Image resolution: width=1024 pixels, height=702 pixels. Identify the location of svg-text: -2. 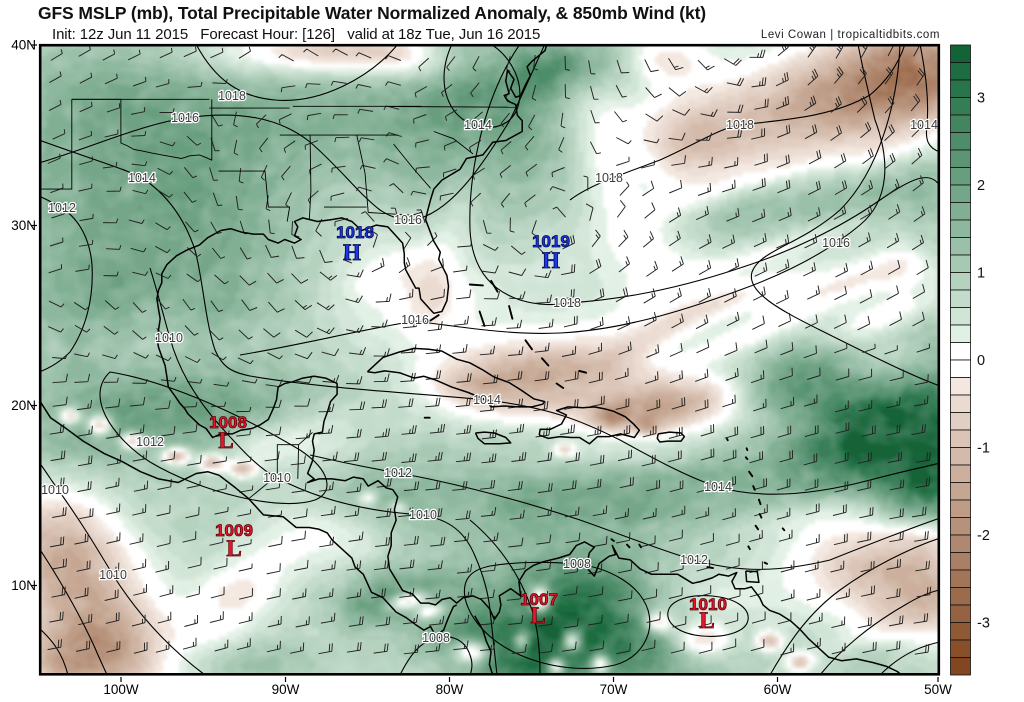
(983, 536).